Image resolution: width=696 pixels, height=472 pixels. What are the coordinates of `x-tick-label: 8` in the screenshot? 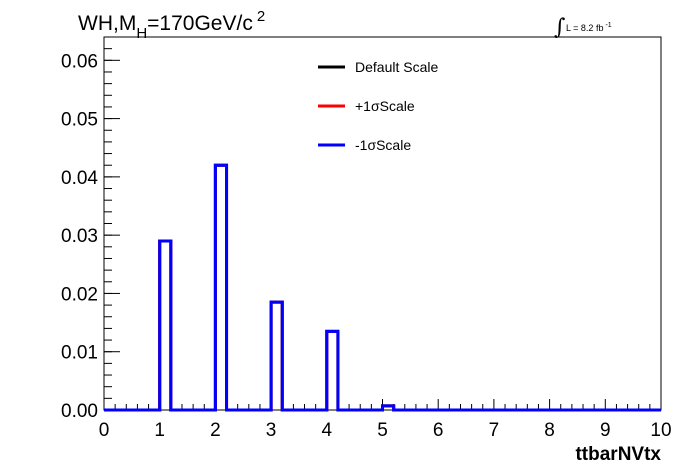 It's located at (549, 430).